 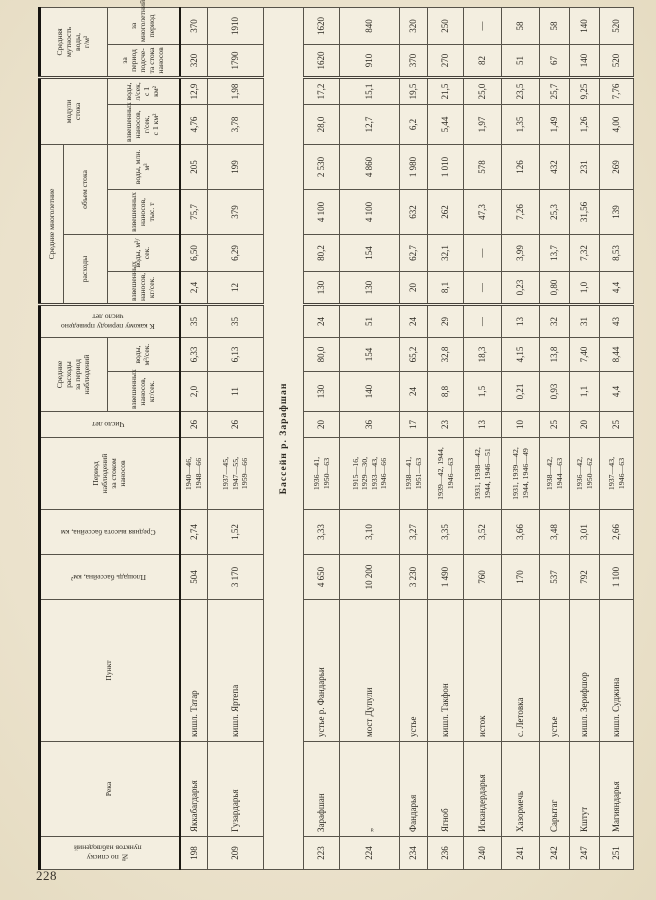 I want to click on river-cell: Хазормечь, so click(x=520, y=789).